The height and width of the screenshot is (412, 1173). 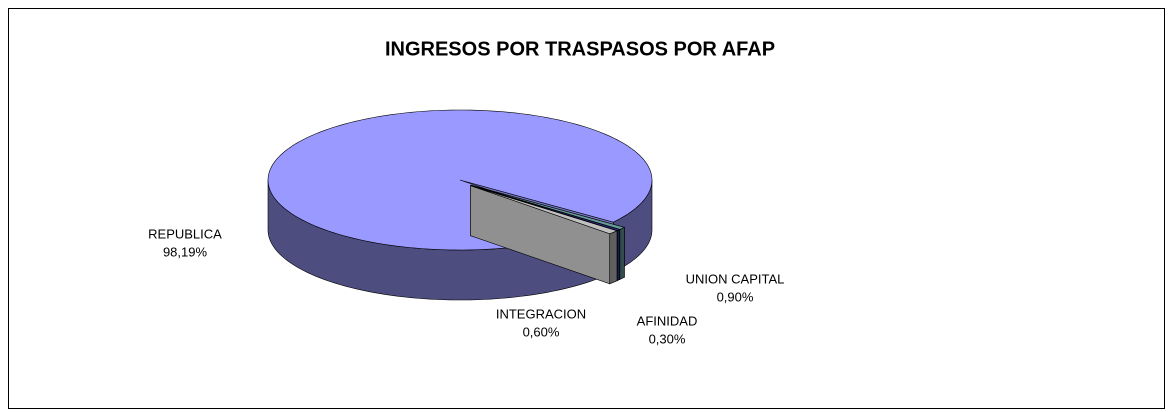 What do you see at coordinates (580, 49) in the screenshot?
I see `chart-title: INGRESOS POR TRASPASOS POR AFAP` at bounding box center [580, 49].